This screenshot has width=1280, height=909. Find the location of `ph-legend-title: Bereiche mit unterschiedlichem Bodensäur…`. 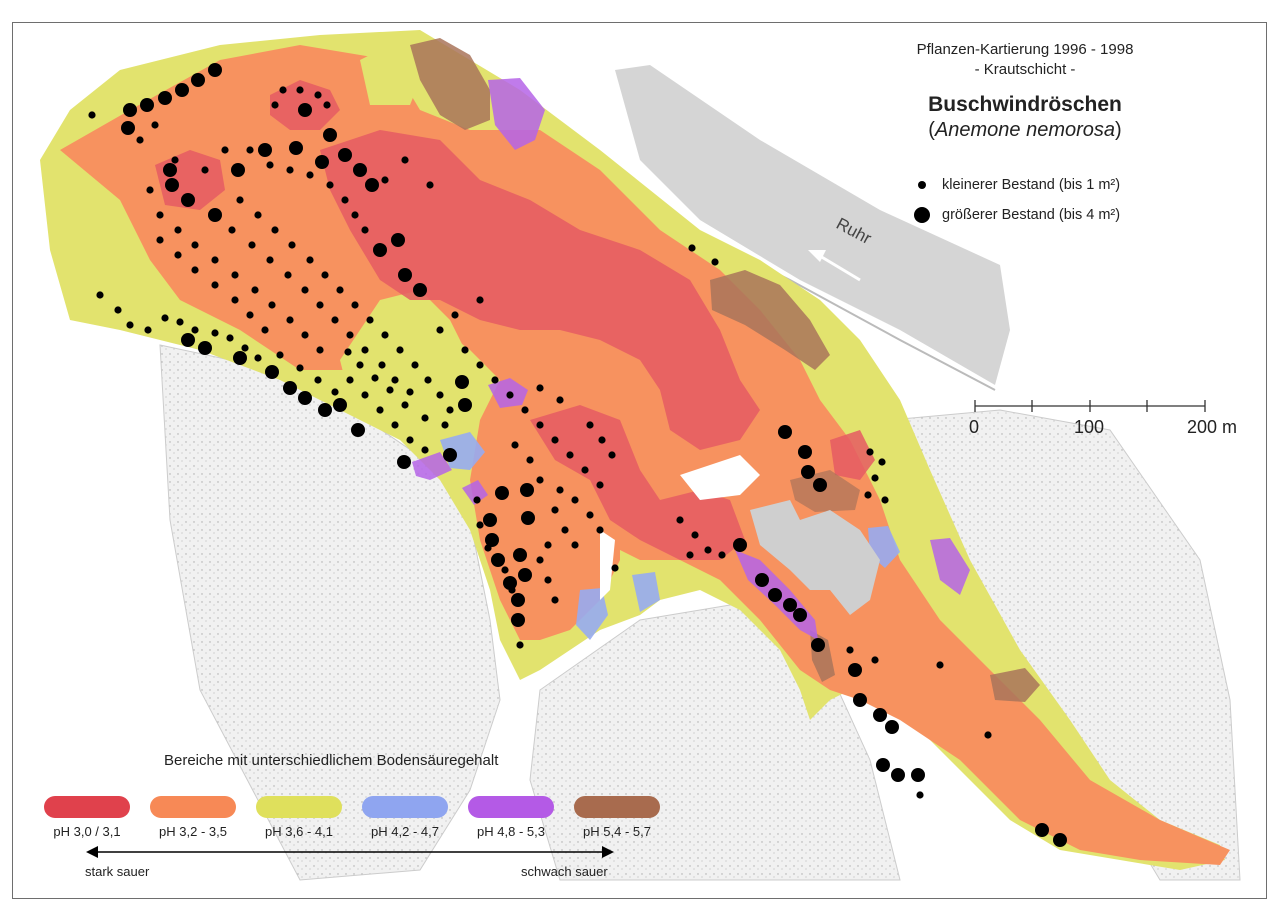

ph-legend-title: Bereiche mit unterschiedlichem Bodensäur… is located at coordinates (331, 760).